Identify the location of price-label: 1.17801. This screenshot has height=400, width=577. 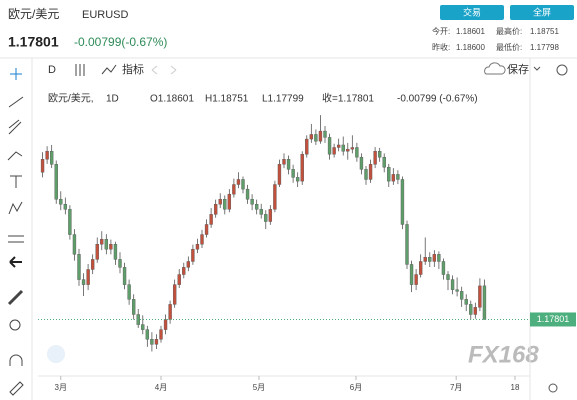
(553, 319).